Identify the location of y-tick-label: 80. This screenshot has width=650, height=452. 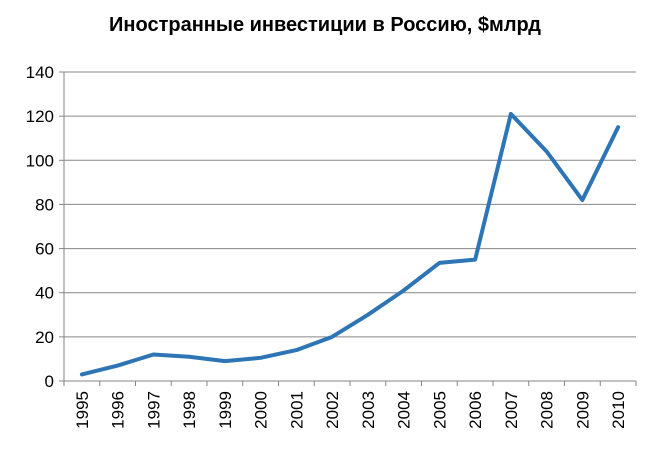
(44, 204).